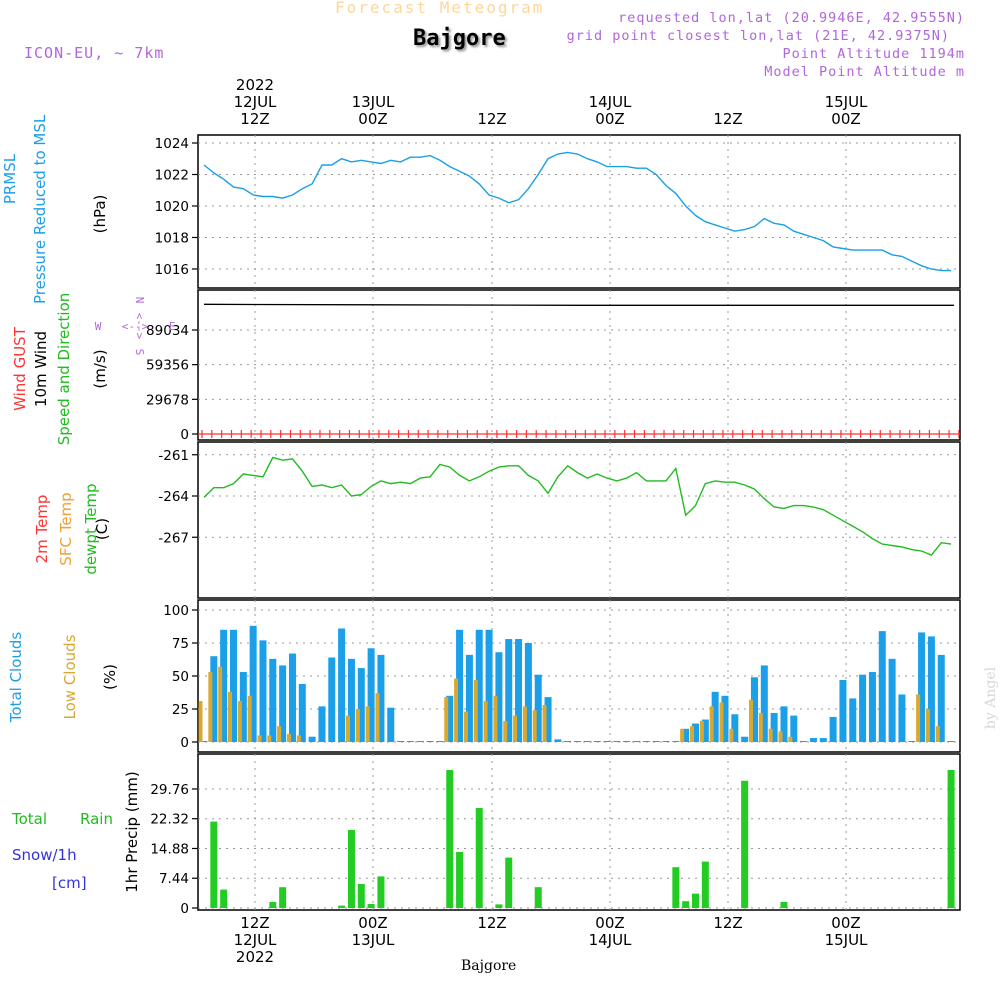  What do you see at coordinates (180, 644) in the screenshot?
I see `y-tick-label: 75` at bounding box center [180, 644].